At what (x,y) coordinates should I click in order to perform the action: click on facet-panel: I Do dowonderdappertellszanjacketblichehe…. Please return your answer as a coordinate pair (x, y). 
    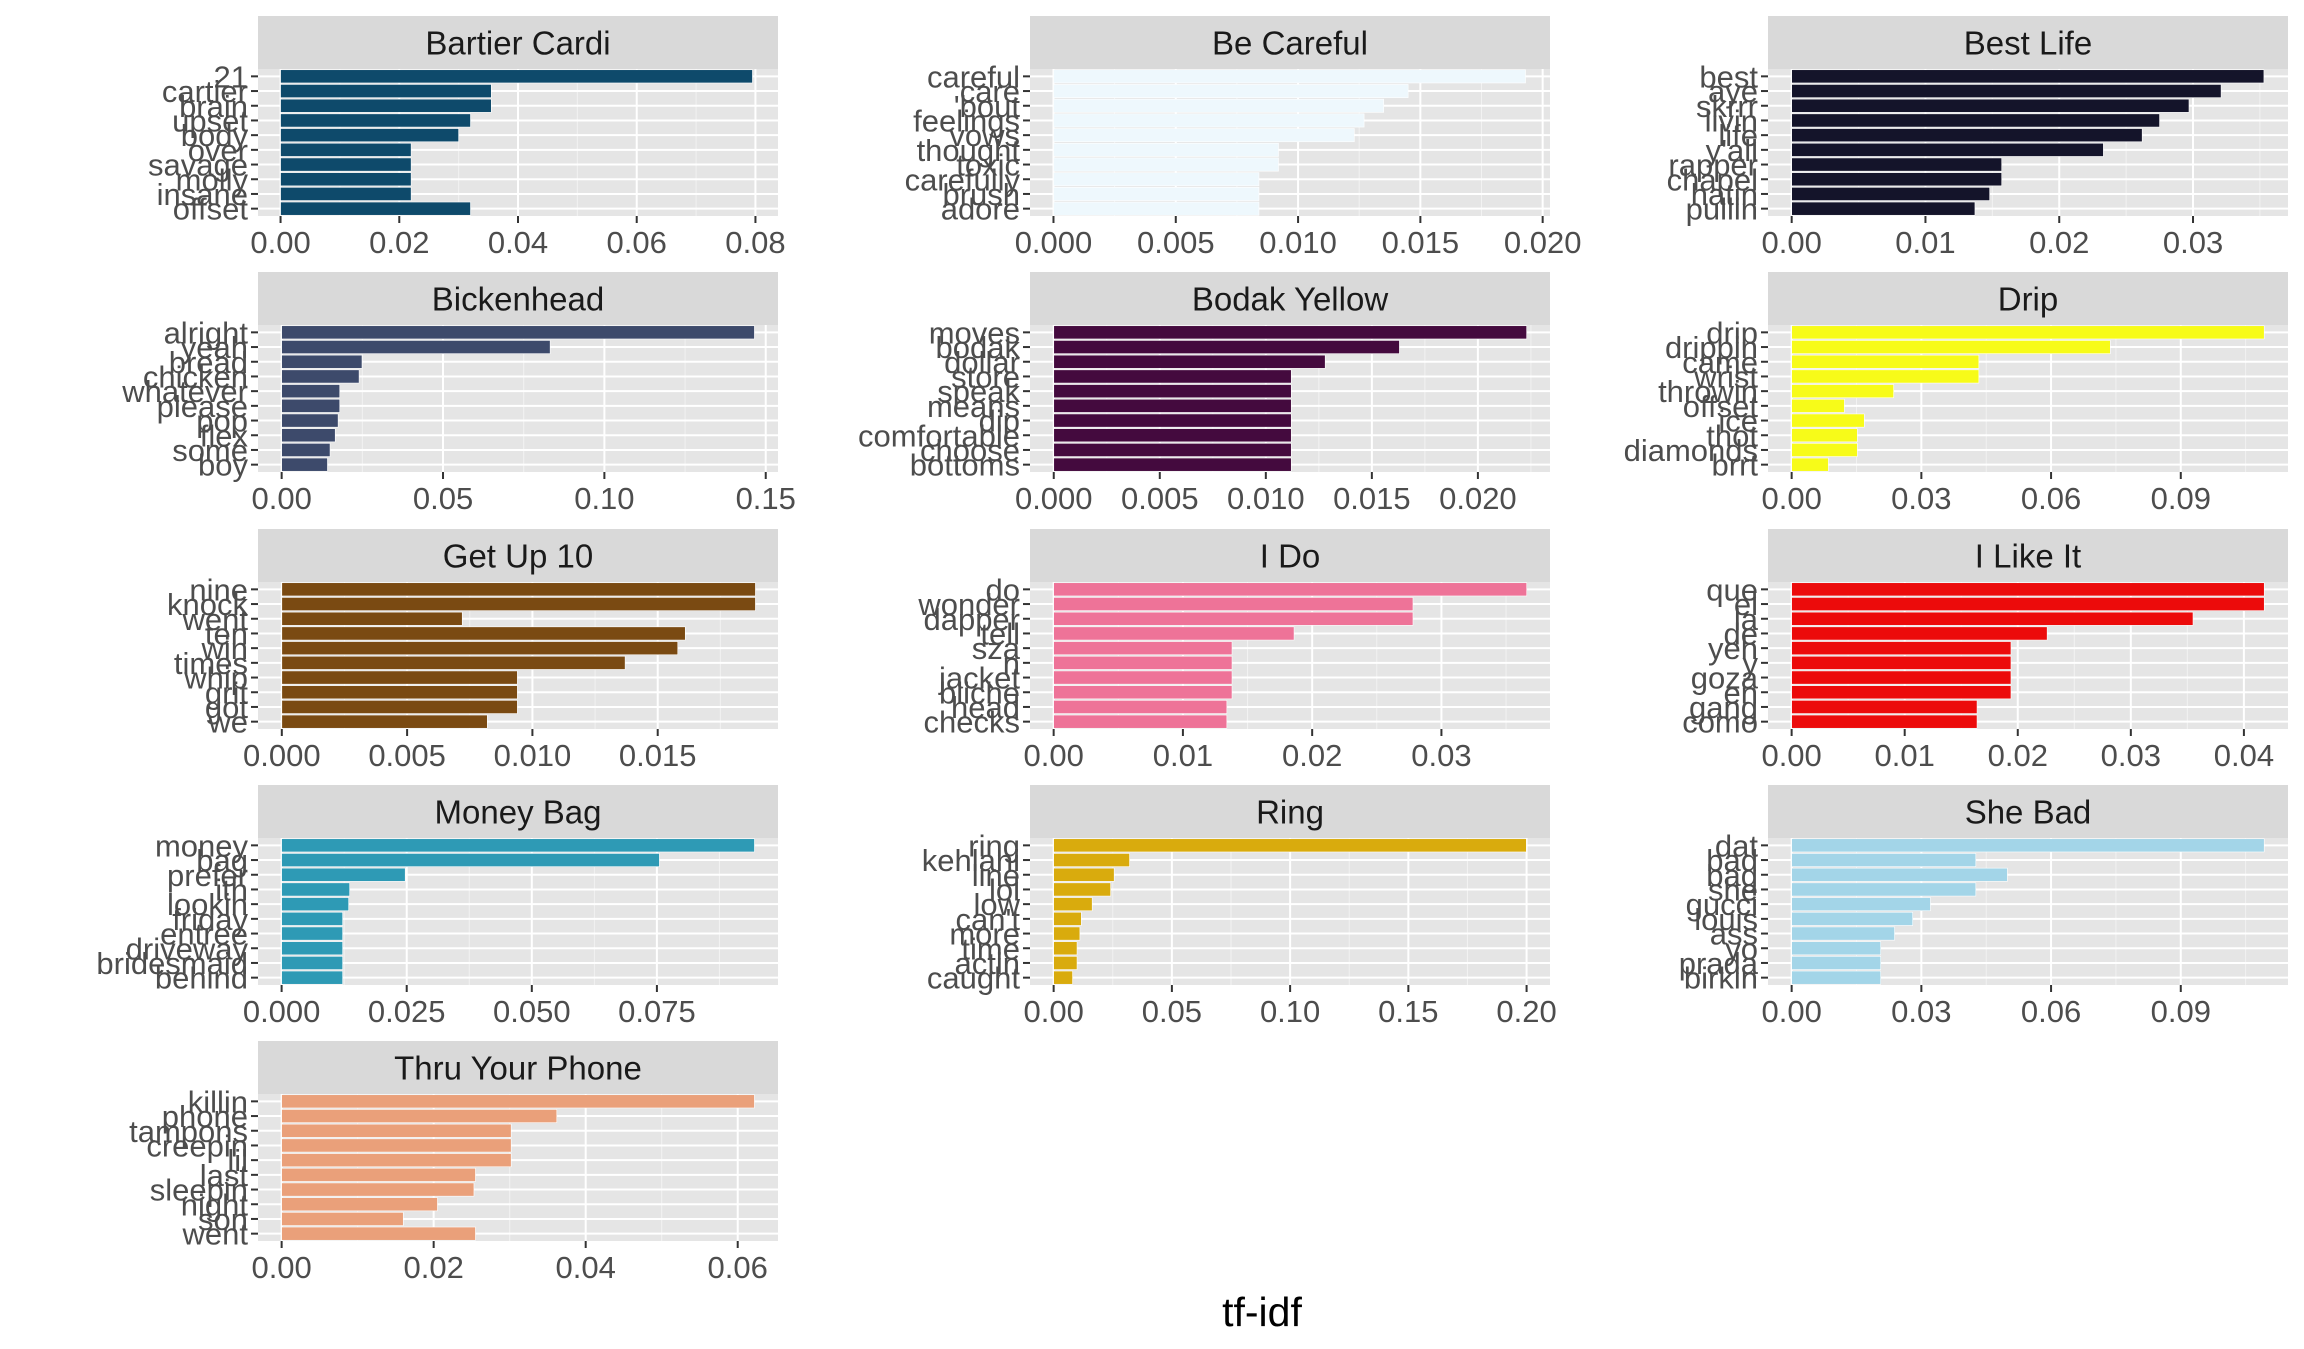
    Looking at the image, I should click on (1233, 651).